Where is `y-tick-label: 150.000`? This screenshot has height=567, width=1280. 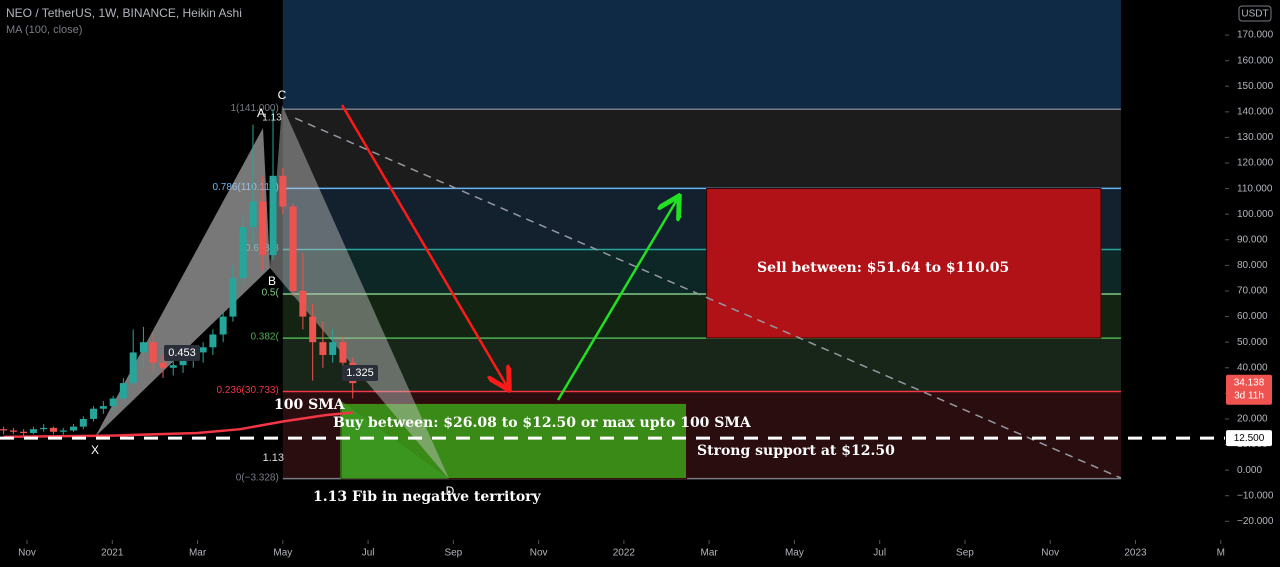 y-tick-label: 150.000 is located at coordinates (1255, 86).